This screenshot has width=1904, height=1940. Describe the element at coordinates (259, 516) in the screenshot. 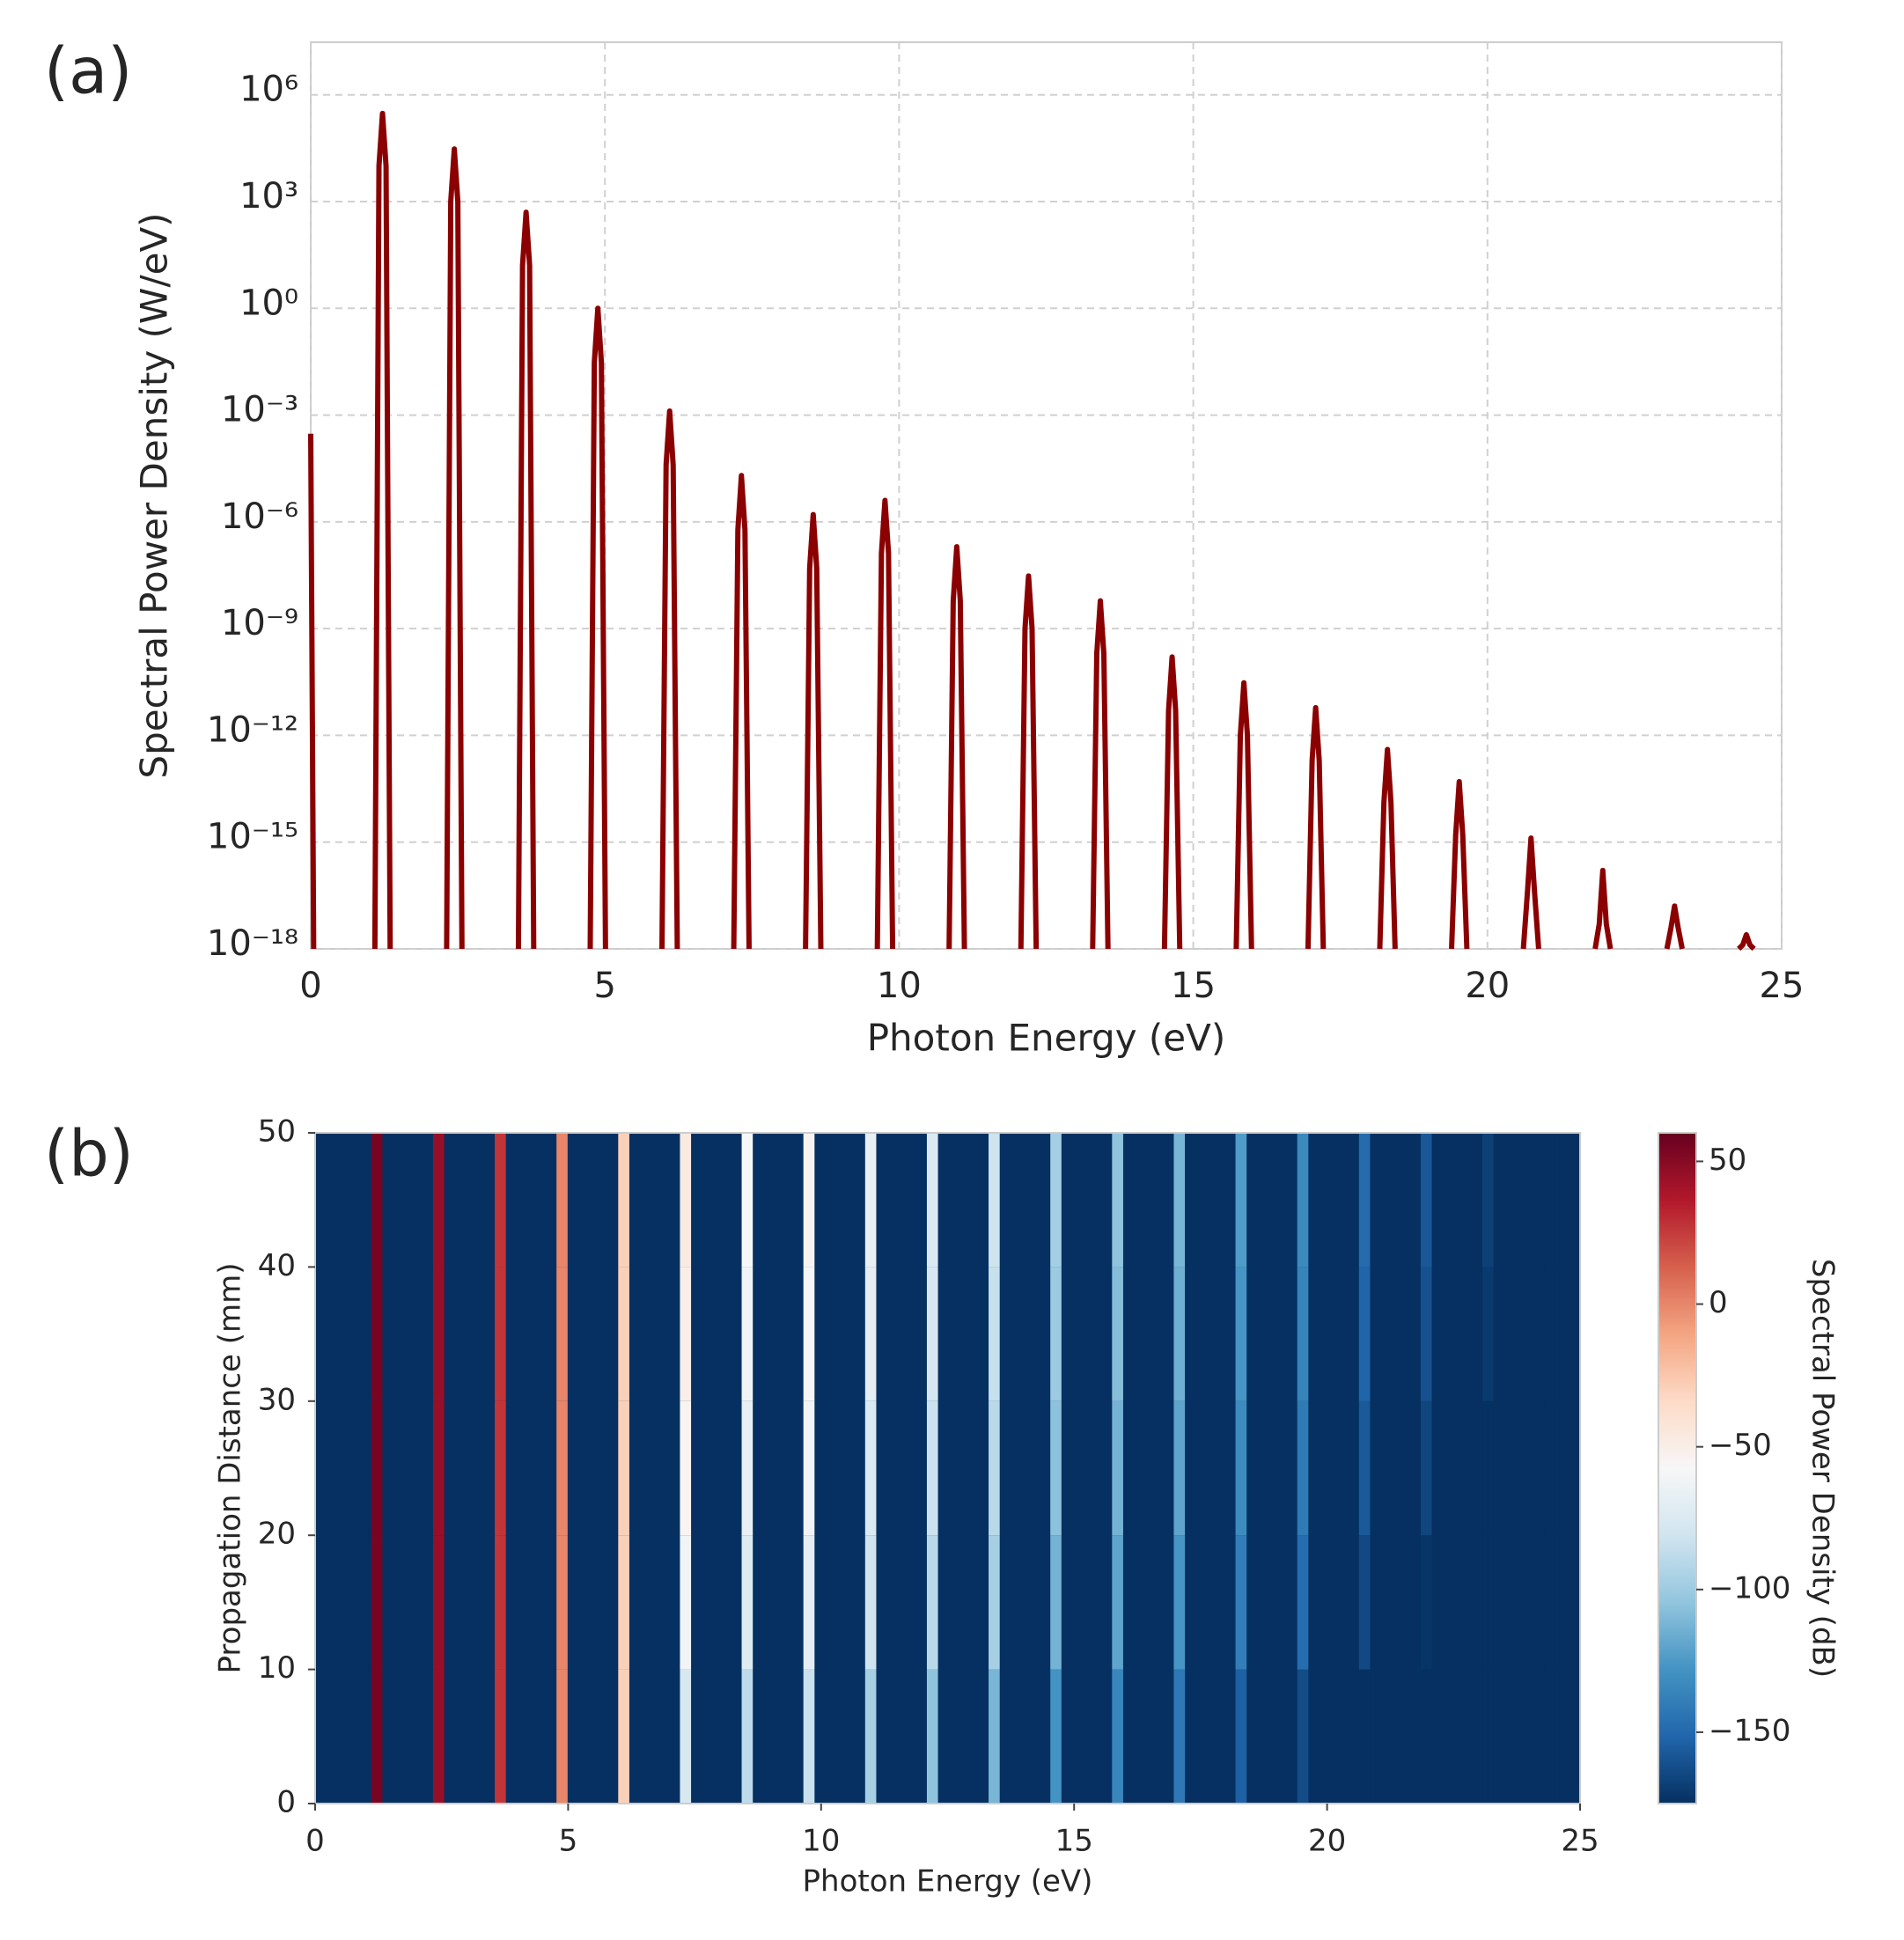

I see `y-tick-label: 10⁻⁶` at that location.